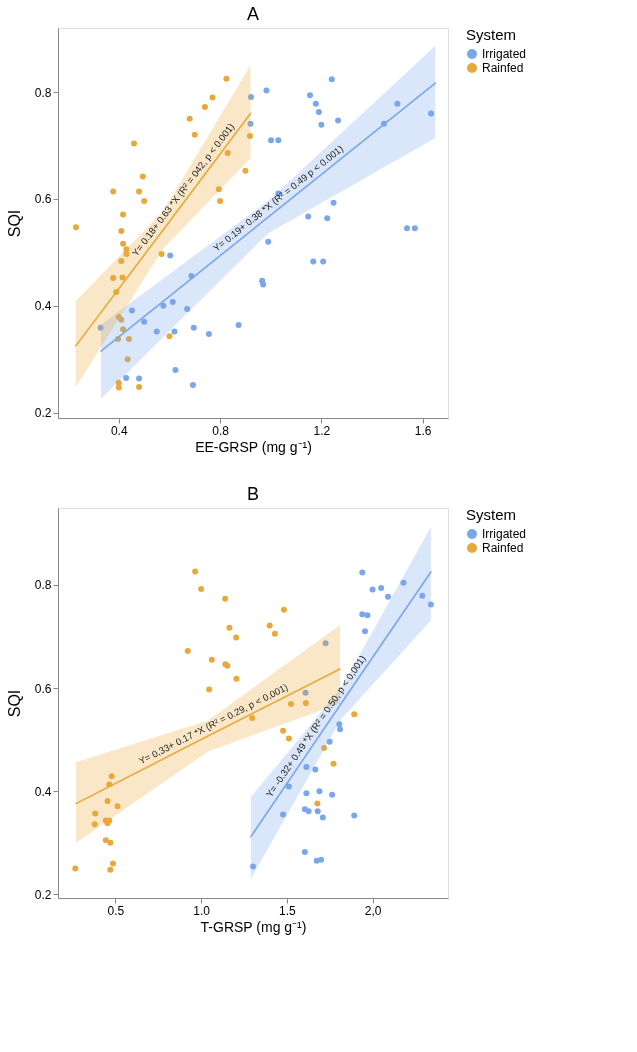  What do you see at coordinates (116, 910) in the screenshot?
I see `x-tick-label: 0.5` at bounding box center [116, 910].